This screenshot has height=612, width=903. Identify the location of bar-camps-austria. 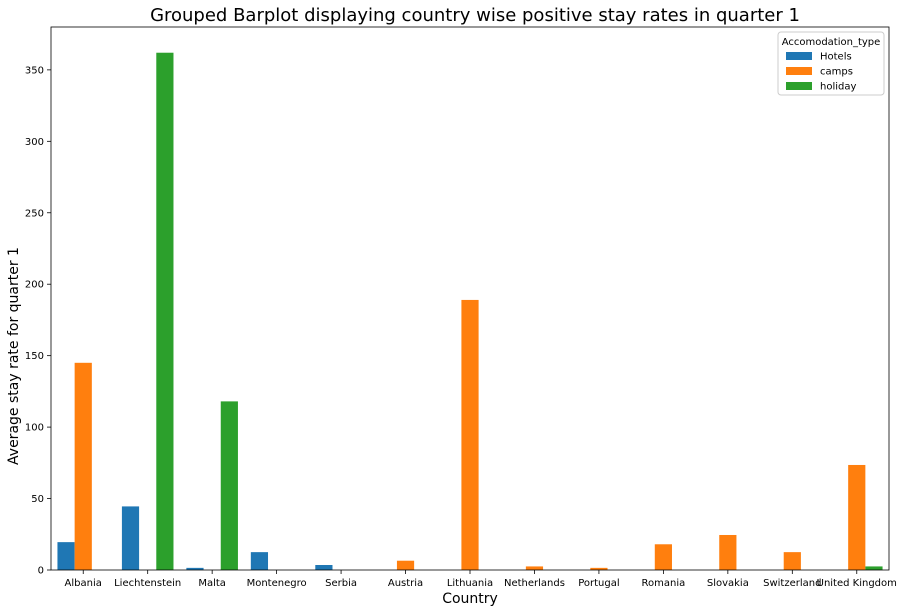
(405, 565).